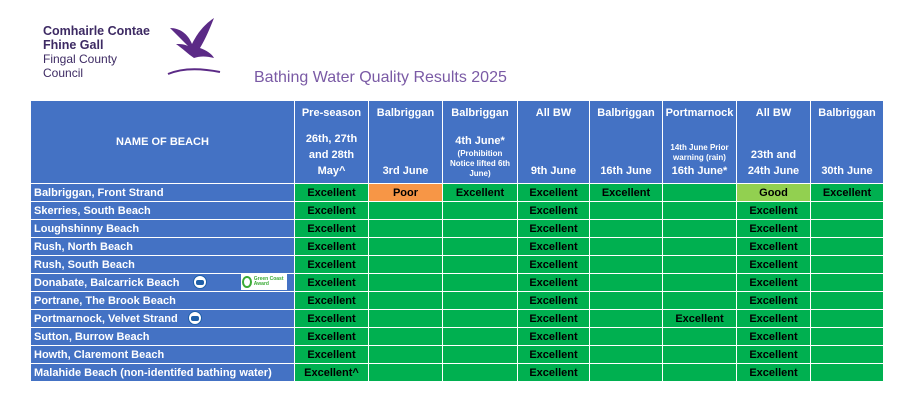 The height and width of the screenshot is (405, 910). Describe the element at coordinates (162, 264) in the screenshot. I see `beach-name-cell: Rush, South Beach` at that location.